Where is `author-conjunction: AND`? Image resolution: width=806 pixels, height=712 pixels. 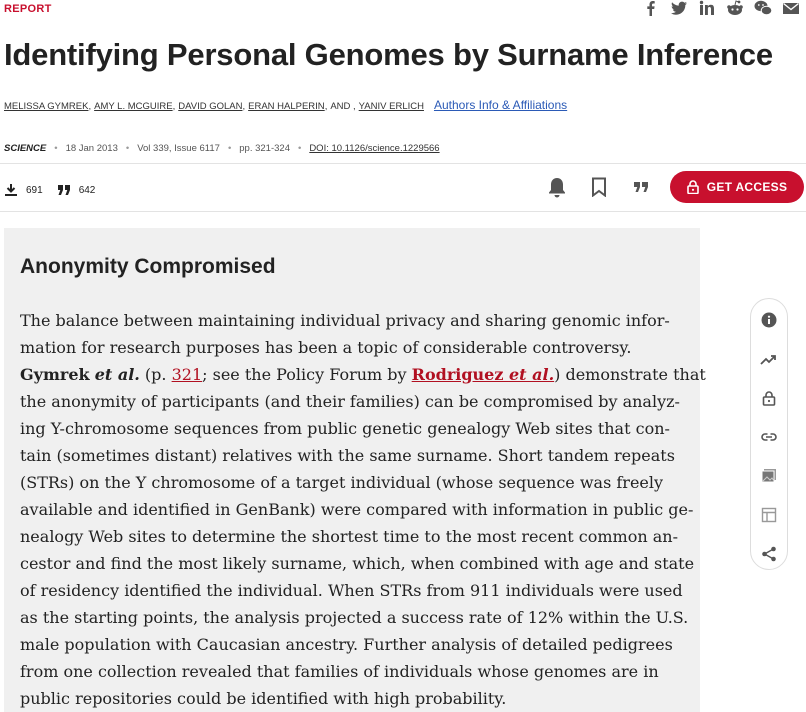
author-conjunction: AND is located at coordinates (340, 106).